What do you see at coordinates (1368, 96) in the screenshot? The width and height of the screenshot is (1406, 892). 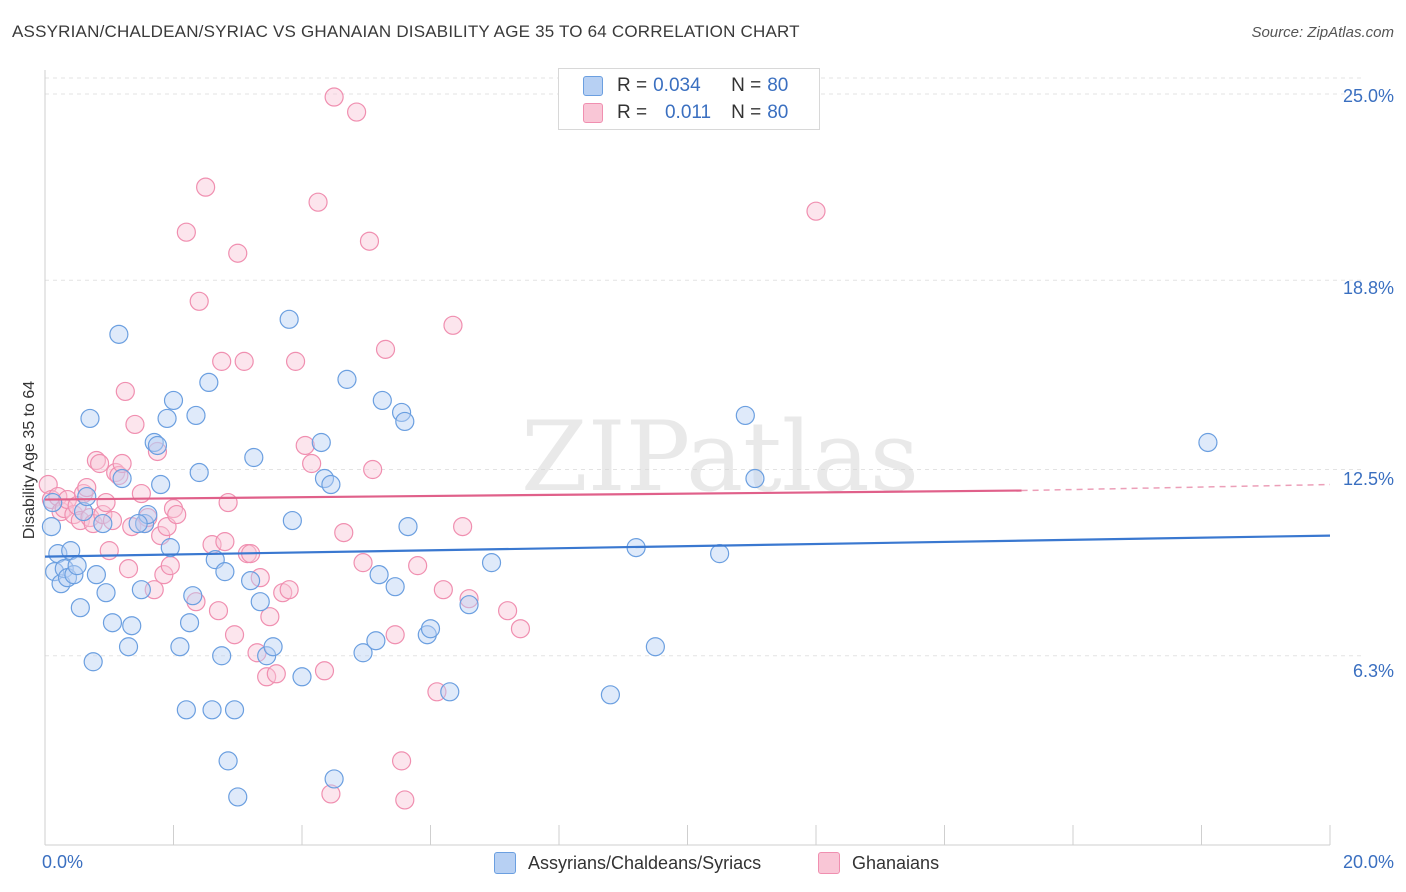 I see `y-tick-label: 25.0%` at bounding box center [1368, 96].